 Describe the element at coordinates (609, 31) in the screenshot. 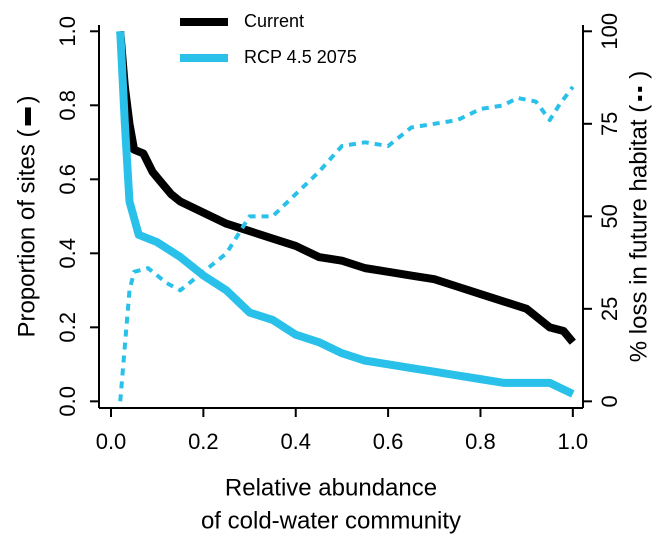

I see `y2-tick-label: 100` at that location.